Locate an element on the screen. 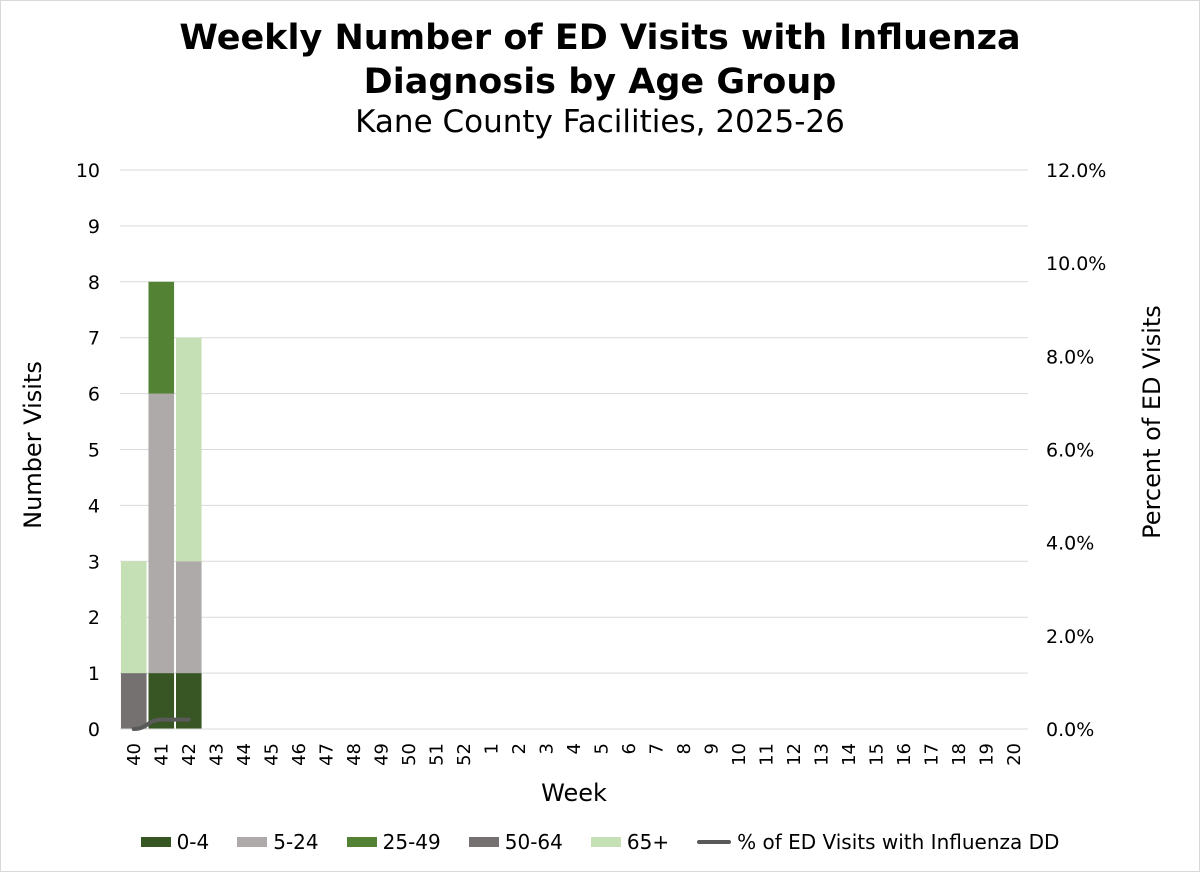 The height and width of the screenshot is (872, 1200). y2-tick-label: 8.0% is located at coordinates (1070, 357).